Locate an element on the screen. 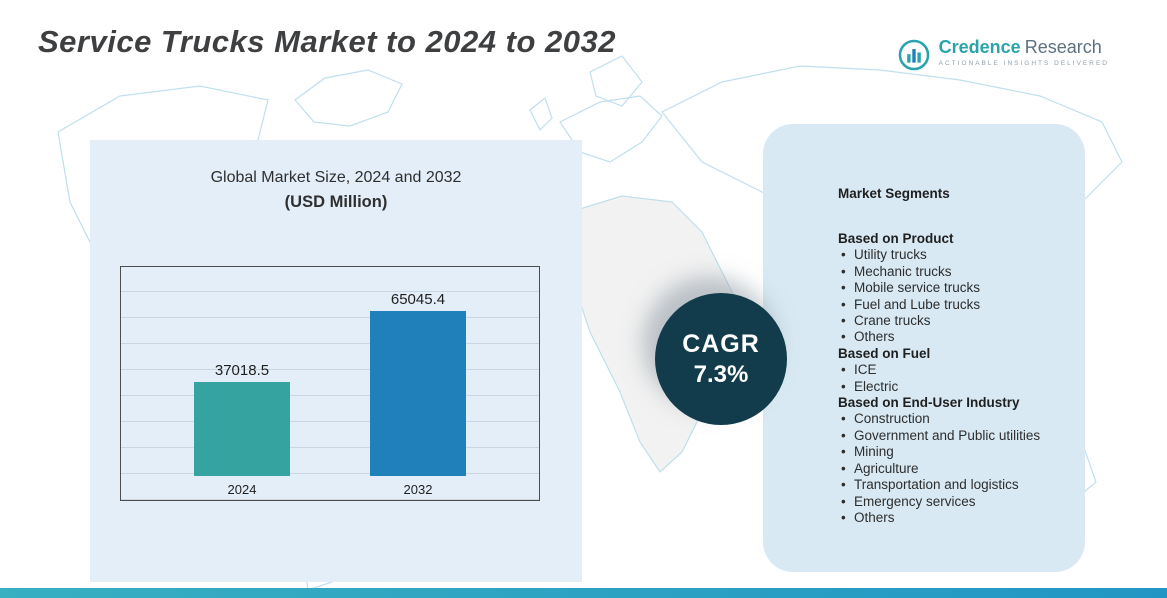 This screenshot has width=1167, height=598. segment-item: Government and Public utilities is located at coordinates (951, 436).